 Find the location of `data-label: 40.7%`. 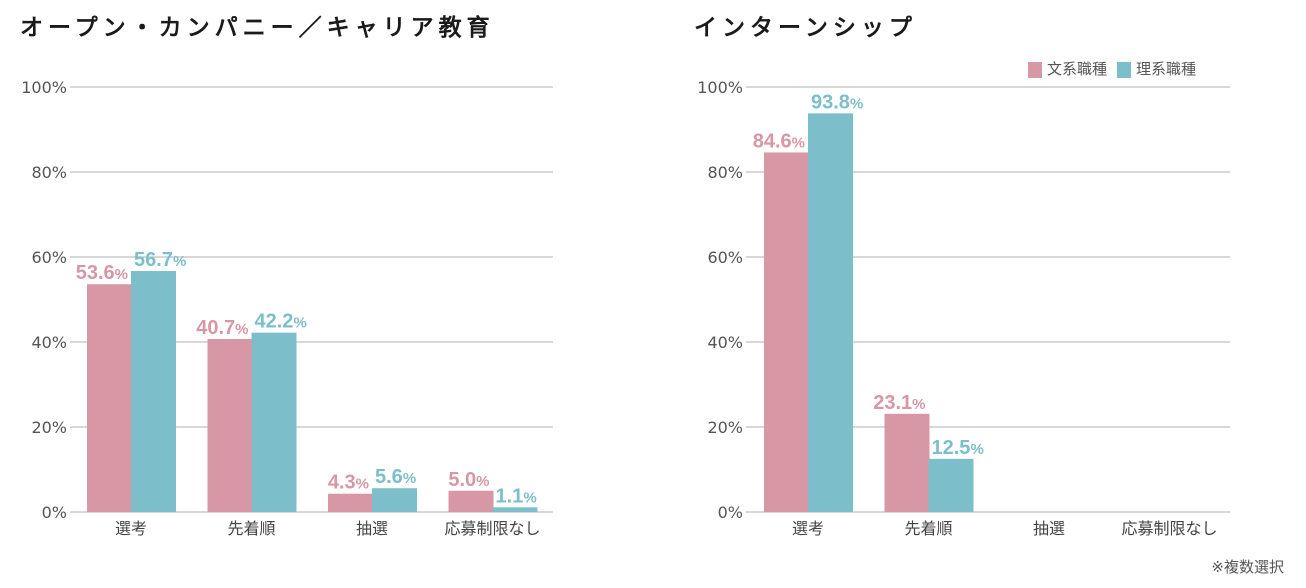

data-label: 40.7% is located at coordinates (222, 328).